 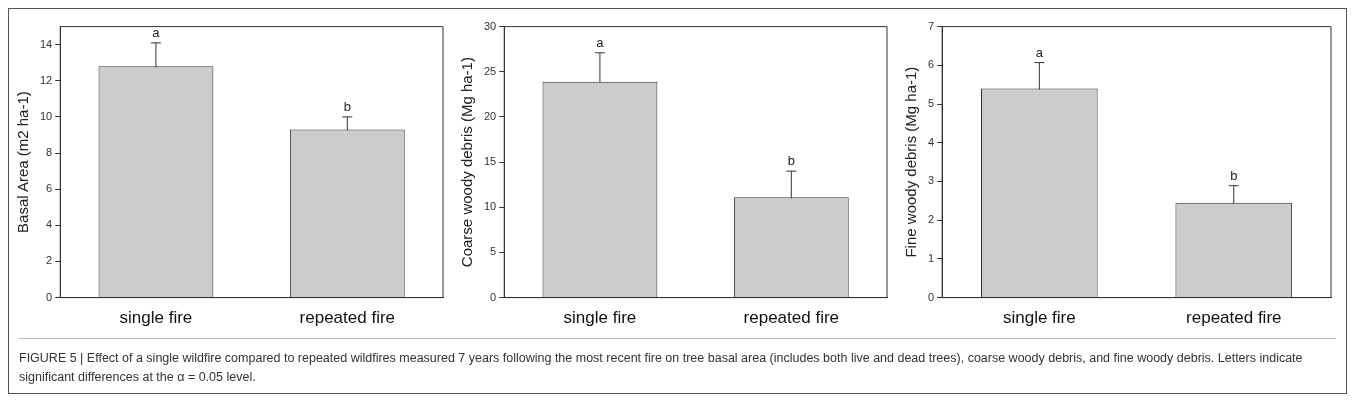 What do you see at coordinates (46, 43) in the screenshot?
I see `y-tick-label: 14` at bounding box center [46, 43].